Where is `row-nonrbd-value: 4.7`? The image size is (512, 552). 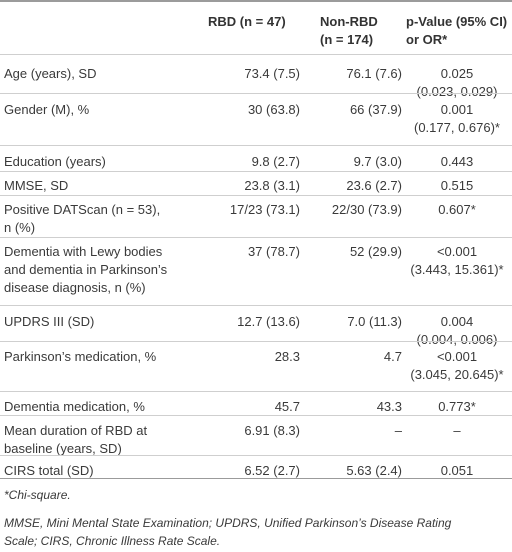
row-nonrbd-value: 4.7 is located at coordinates (392, 356).